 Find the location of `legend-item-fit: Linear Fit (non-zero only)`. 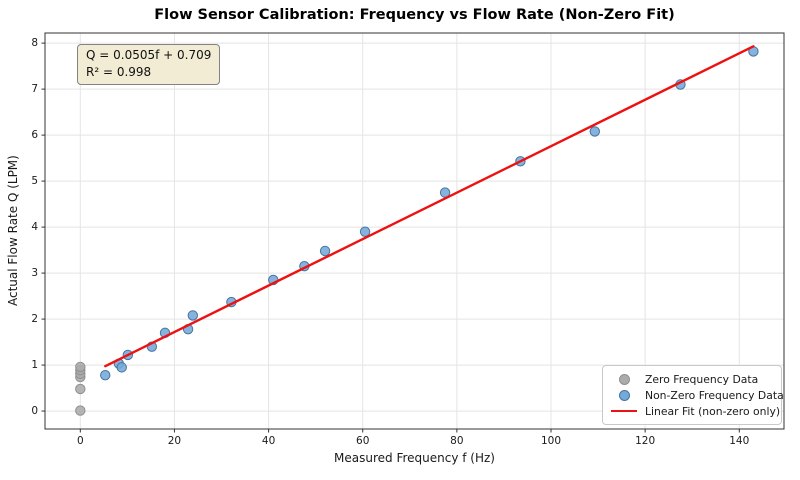

legend-item-fit: Linear Fit (non-zero only) is located at coordinates (693, 411).